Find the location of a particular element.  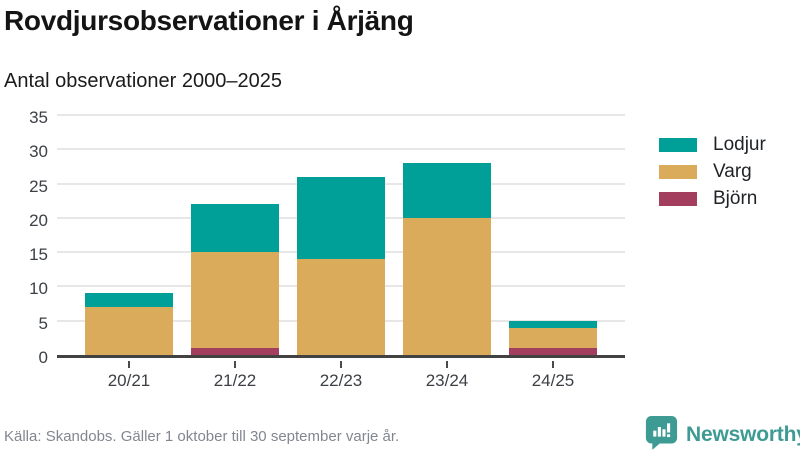

bar-segment-22-23-lodjur is located at coordinates (341, 217).